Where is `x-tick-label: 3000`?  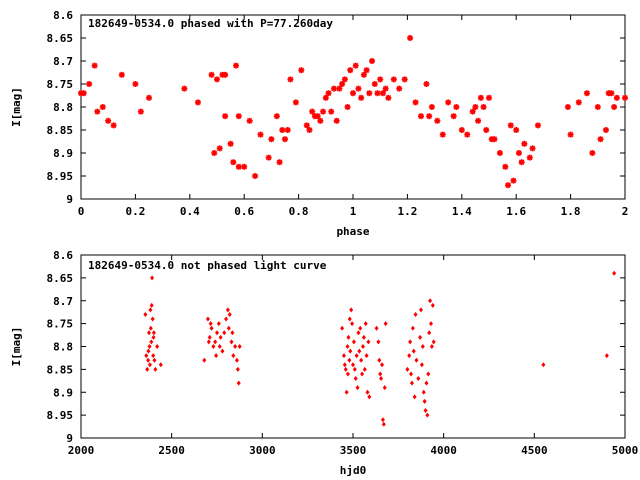
x-tick-label: 3000 is located at coordinates (262, 450).